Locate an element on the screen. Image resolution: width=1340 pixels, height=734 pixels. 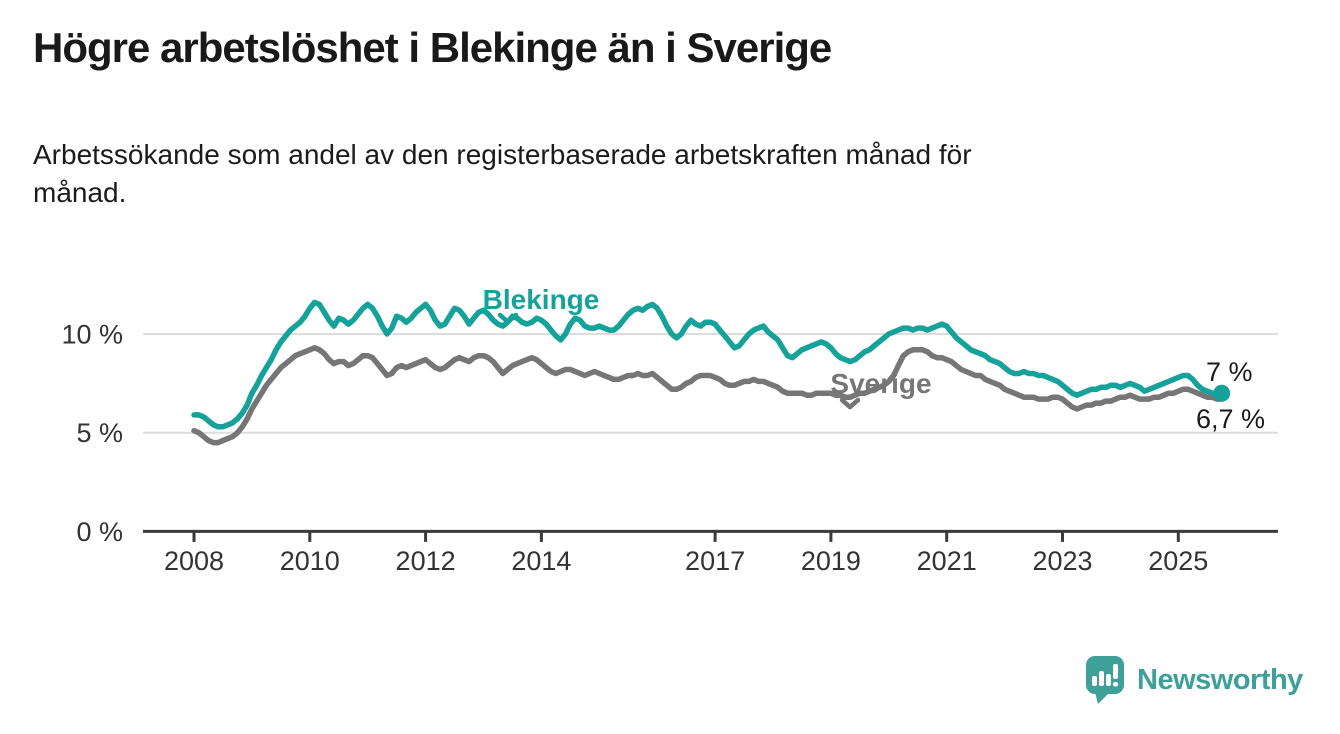
series-label-blekinge: Blekinge is located at coordinates (541, 299).